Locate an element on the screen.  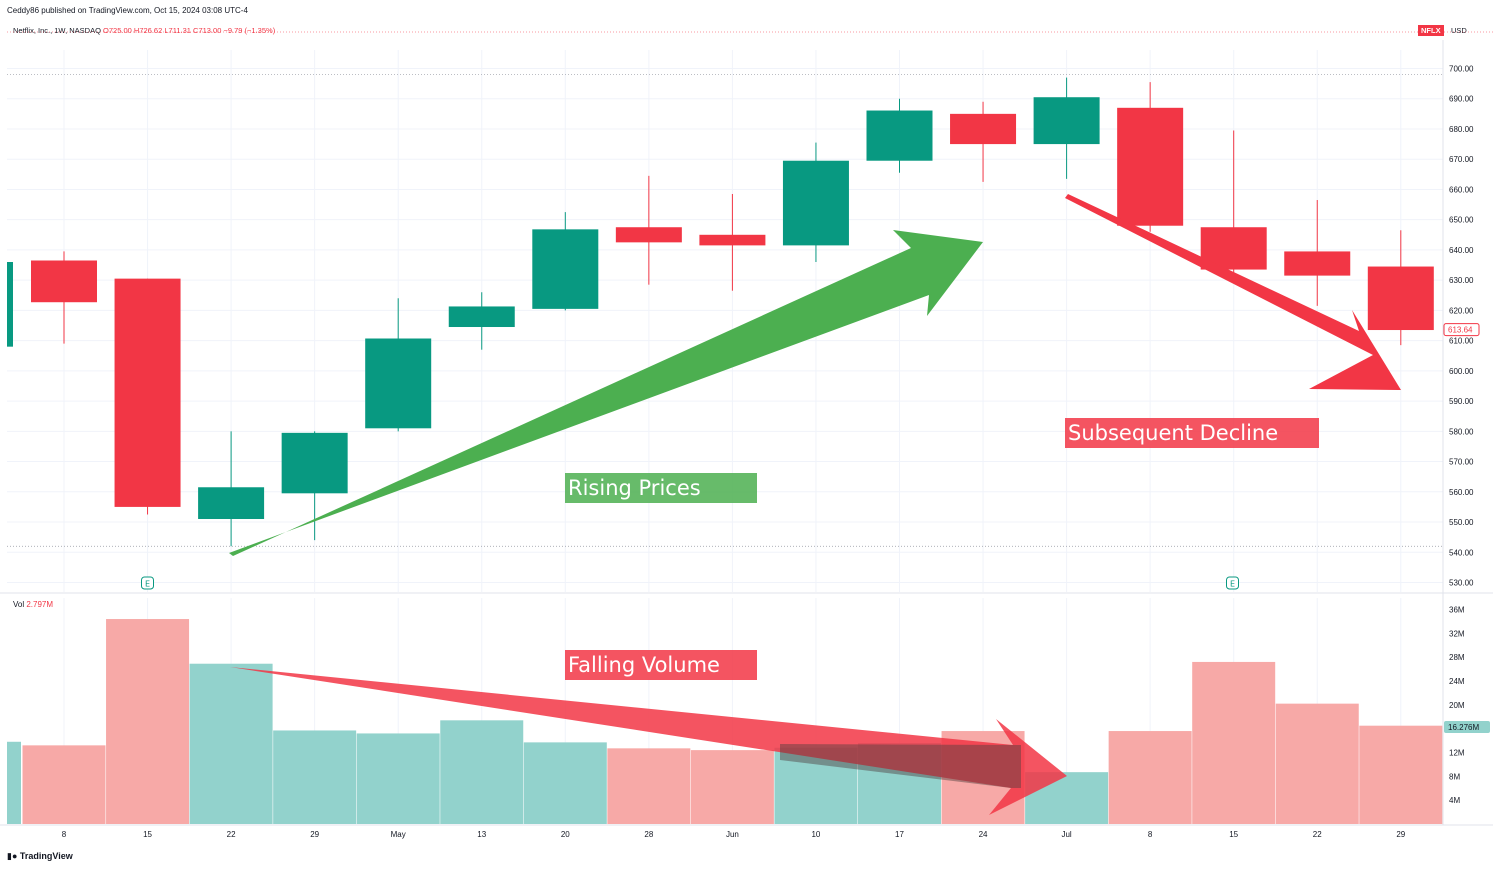
rising-prices-label: Rising Prices is located at coordinates (661, 488).